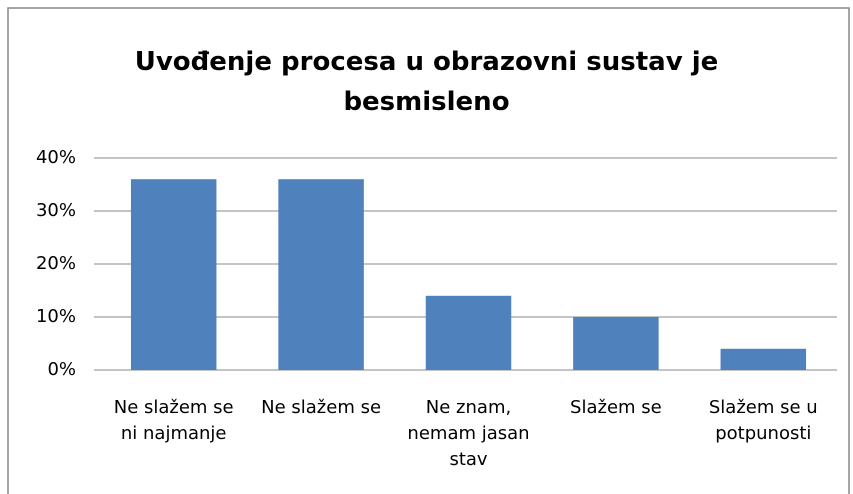  I want to click on y-tick-label: 30%, so click(56, 210).